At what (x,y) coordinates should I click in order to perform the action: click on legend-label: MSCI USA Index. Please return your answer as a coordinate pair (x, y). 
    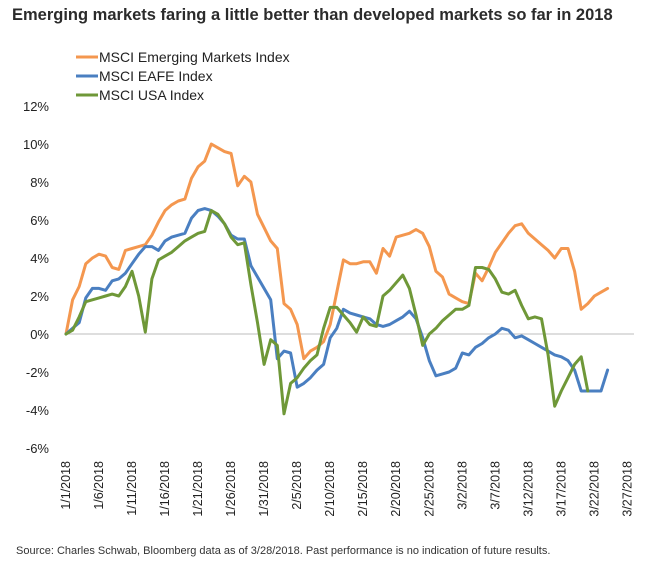
    Looking at the image, I should click on (151, 95).